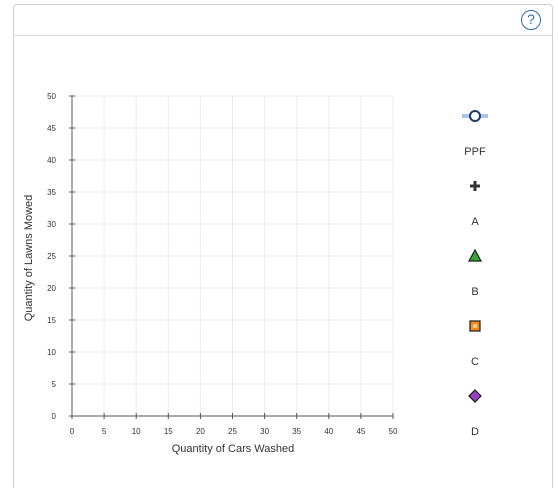  I want to click on y-tick-label: 25, so click(51, 256).